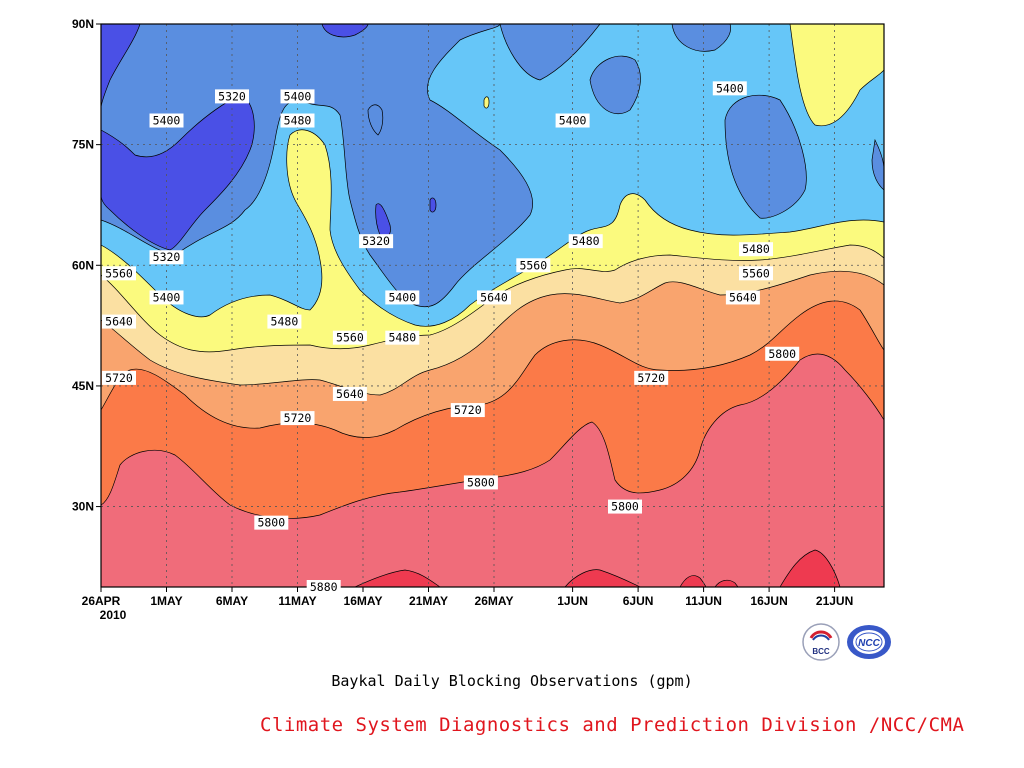 The height and width of the screenshot is (768, 1024). What do you see at coordinates (101, 601) in the screenshot?
I see `x-tick-label: 26APR` at bounding box center [101, 601].